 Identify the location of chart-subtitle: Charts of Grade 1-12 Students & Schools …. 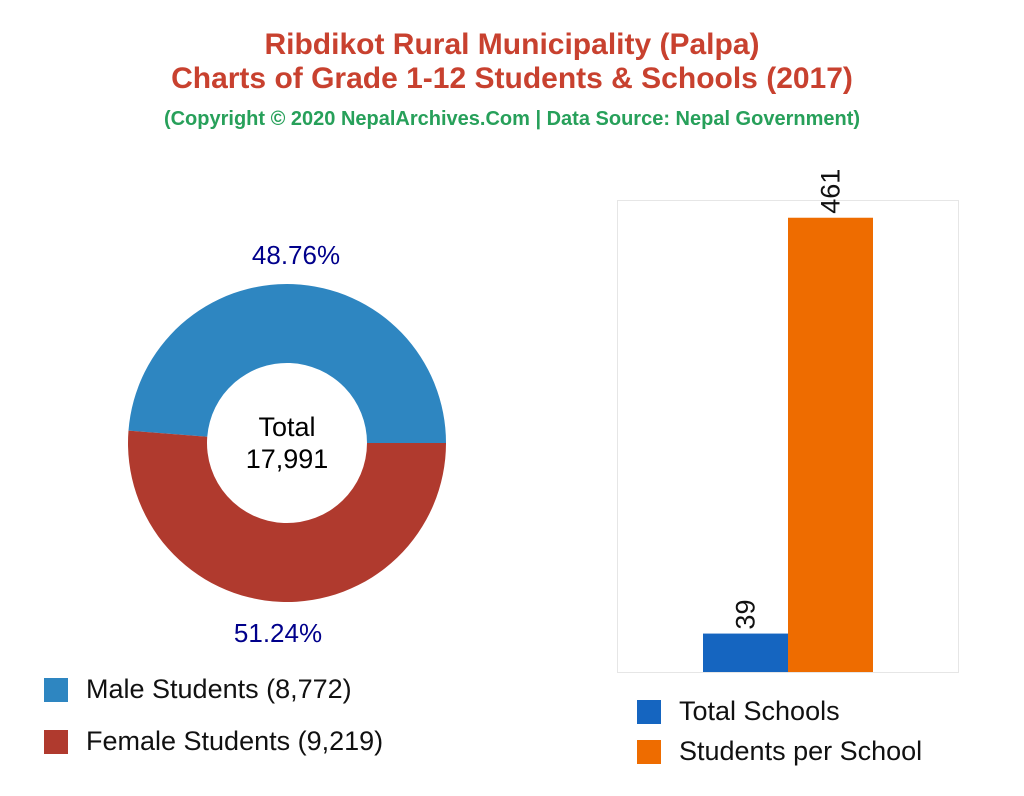
(512, 78).